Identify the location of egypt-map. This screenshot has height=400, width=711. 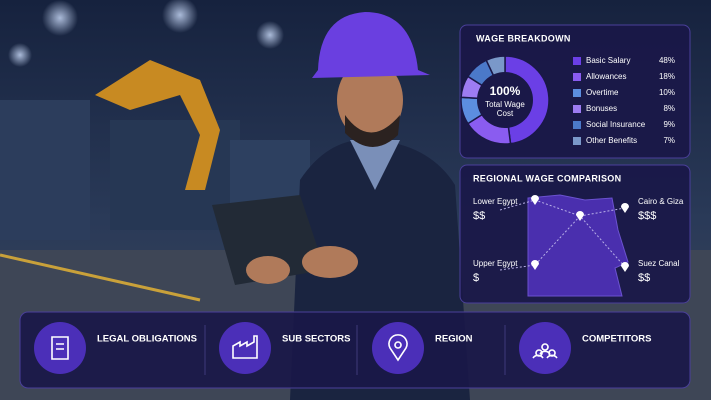
(578, 245).